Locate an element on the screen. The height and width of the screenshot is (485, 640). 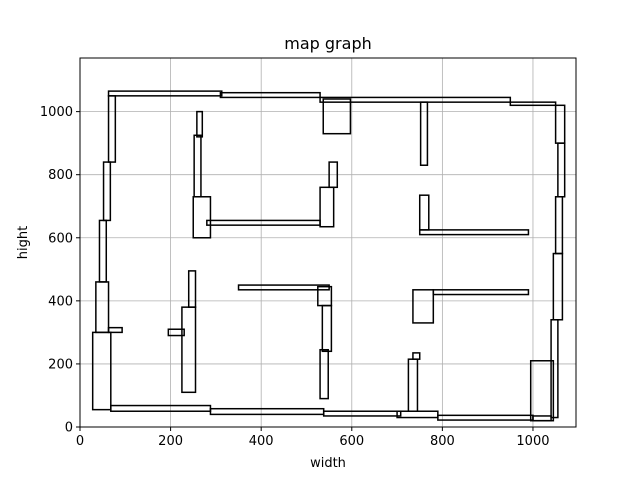
x-tick-label: 800 is located at coordinates (442, 441).